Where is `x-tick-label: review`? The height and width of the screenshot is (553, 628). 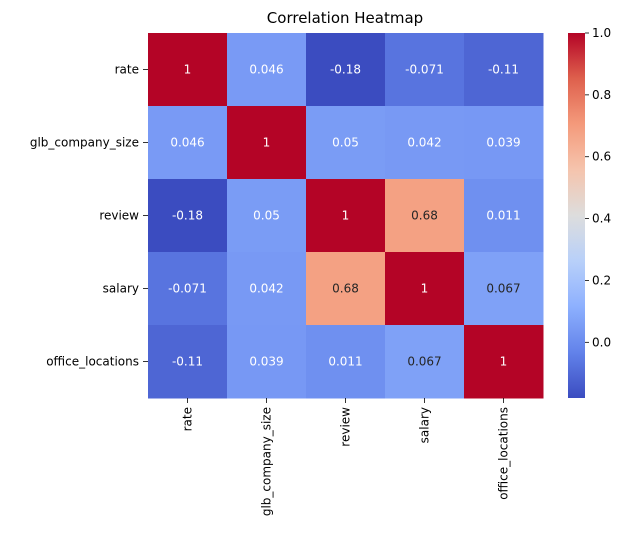 x-tick-label: review is located at coordinates (346, 427).